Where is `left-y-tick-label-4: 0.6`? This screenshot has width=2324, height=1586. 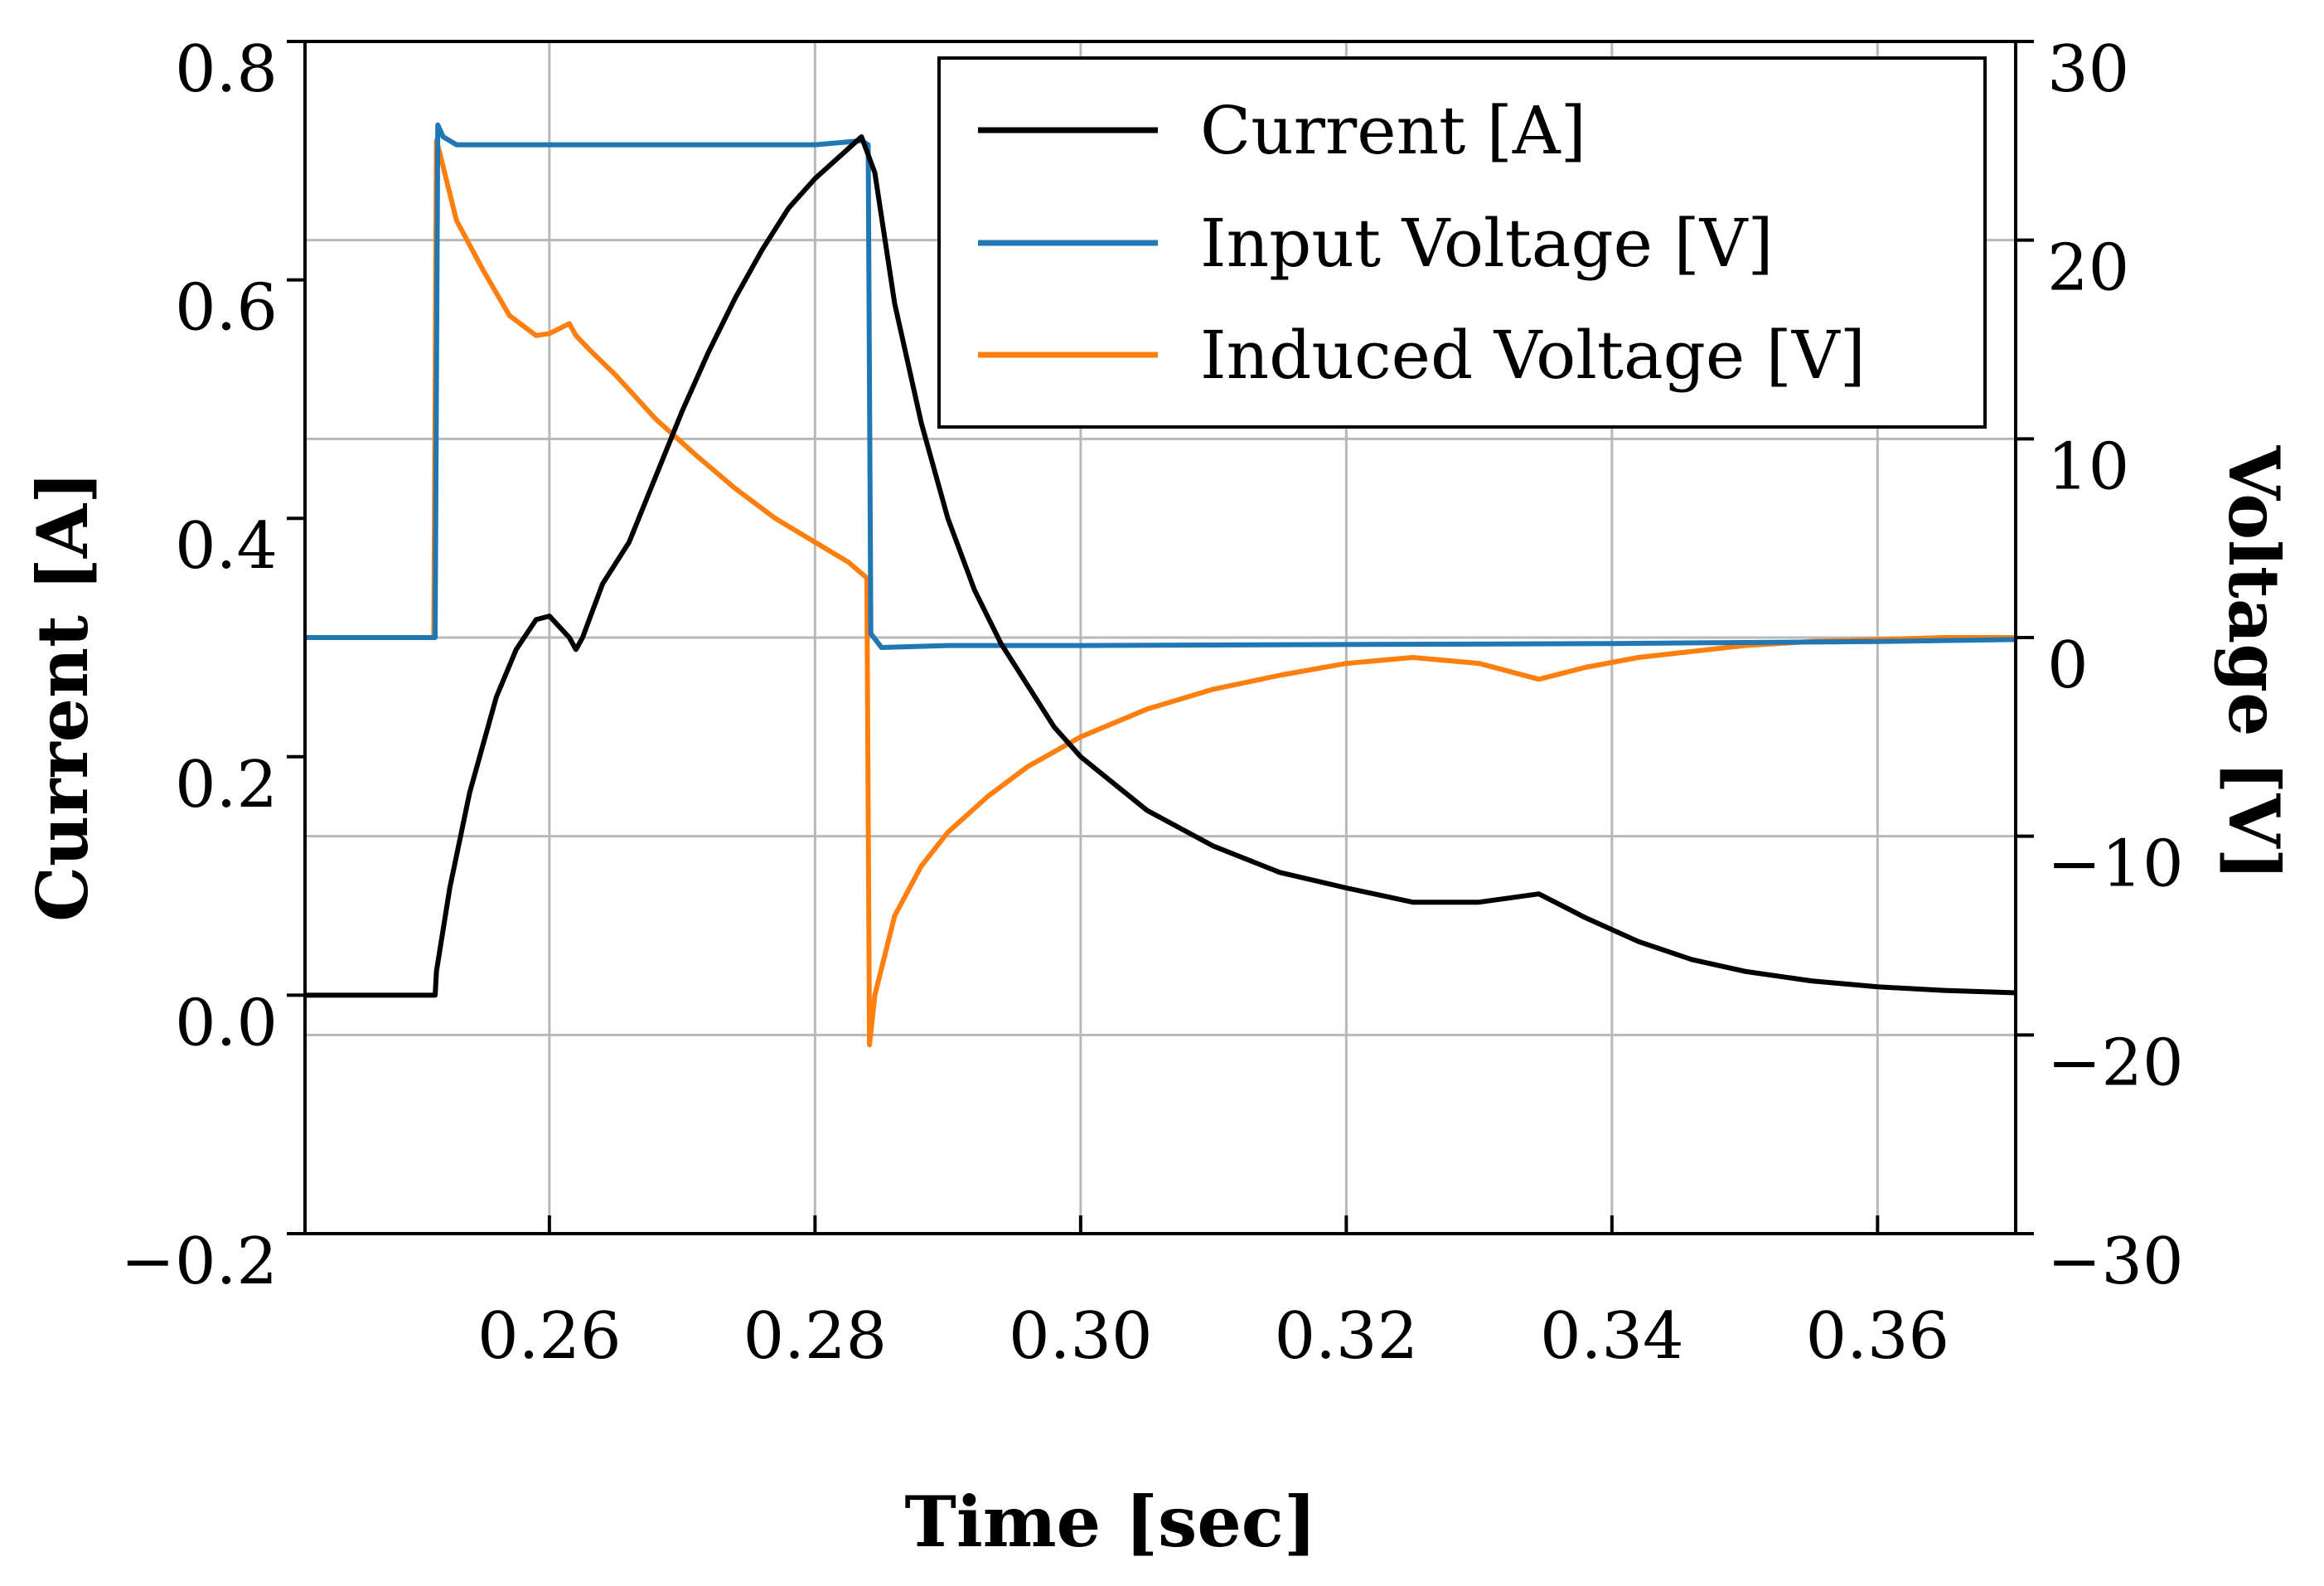 left-y-tick-label-4: 0.6 is located at coordinates (226, 308).